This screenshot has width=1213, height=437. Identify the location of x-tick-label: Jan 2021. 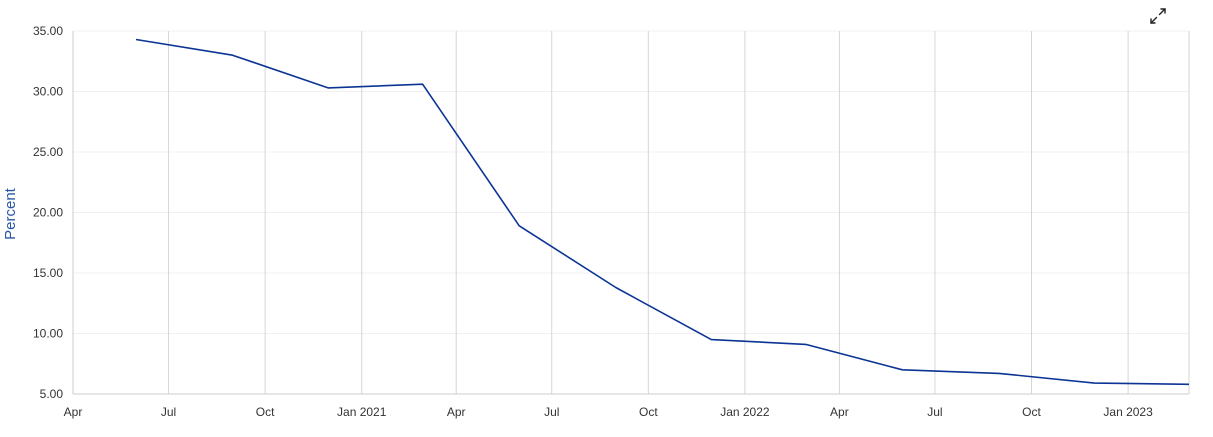
(362, 412).